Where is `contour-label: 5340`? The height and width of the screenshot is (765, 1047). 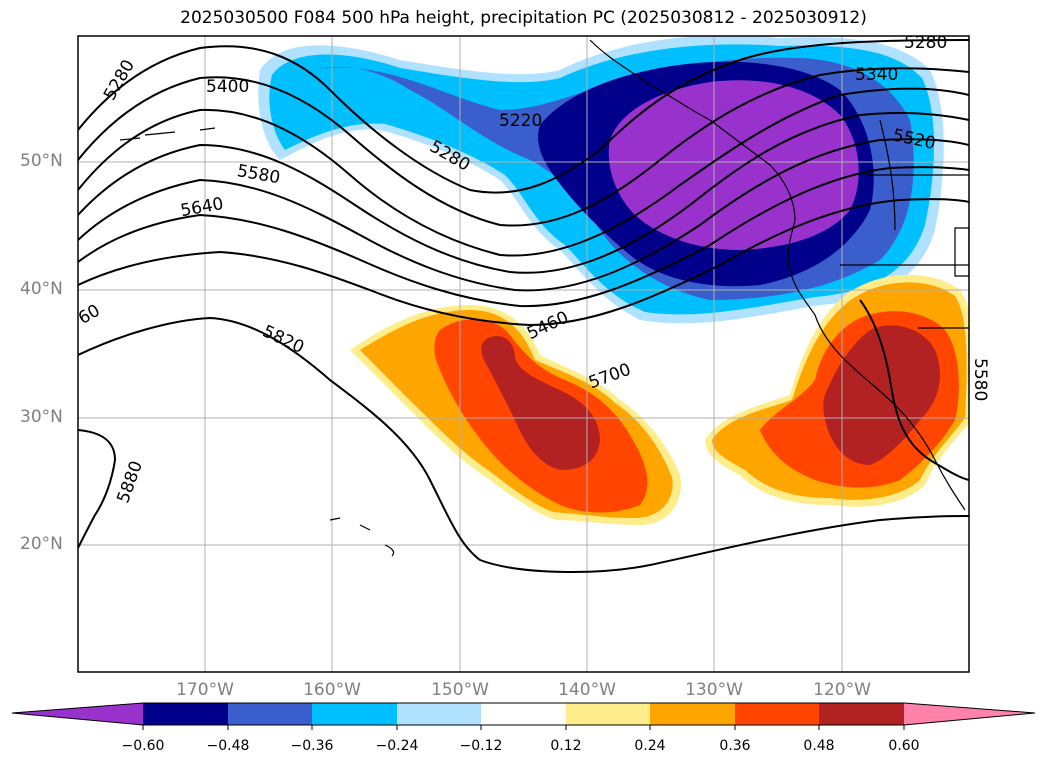
contour-label: 5340 is located at coordinates (876, 75).